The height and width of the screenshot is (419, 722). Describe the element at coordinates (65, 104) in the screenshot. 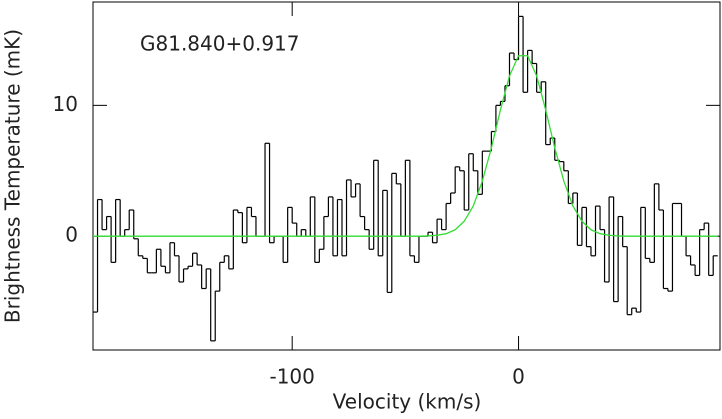

I see `y-tick-label: 10` at that location.